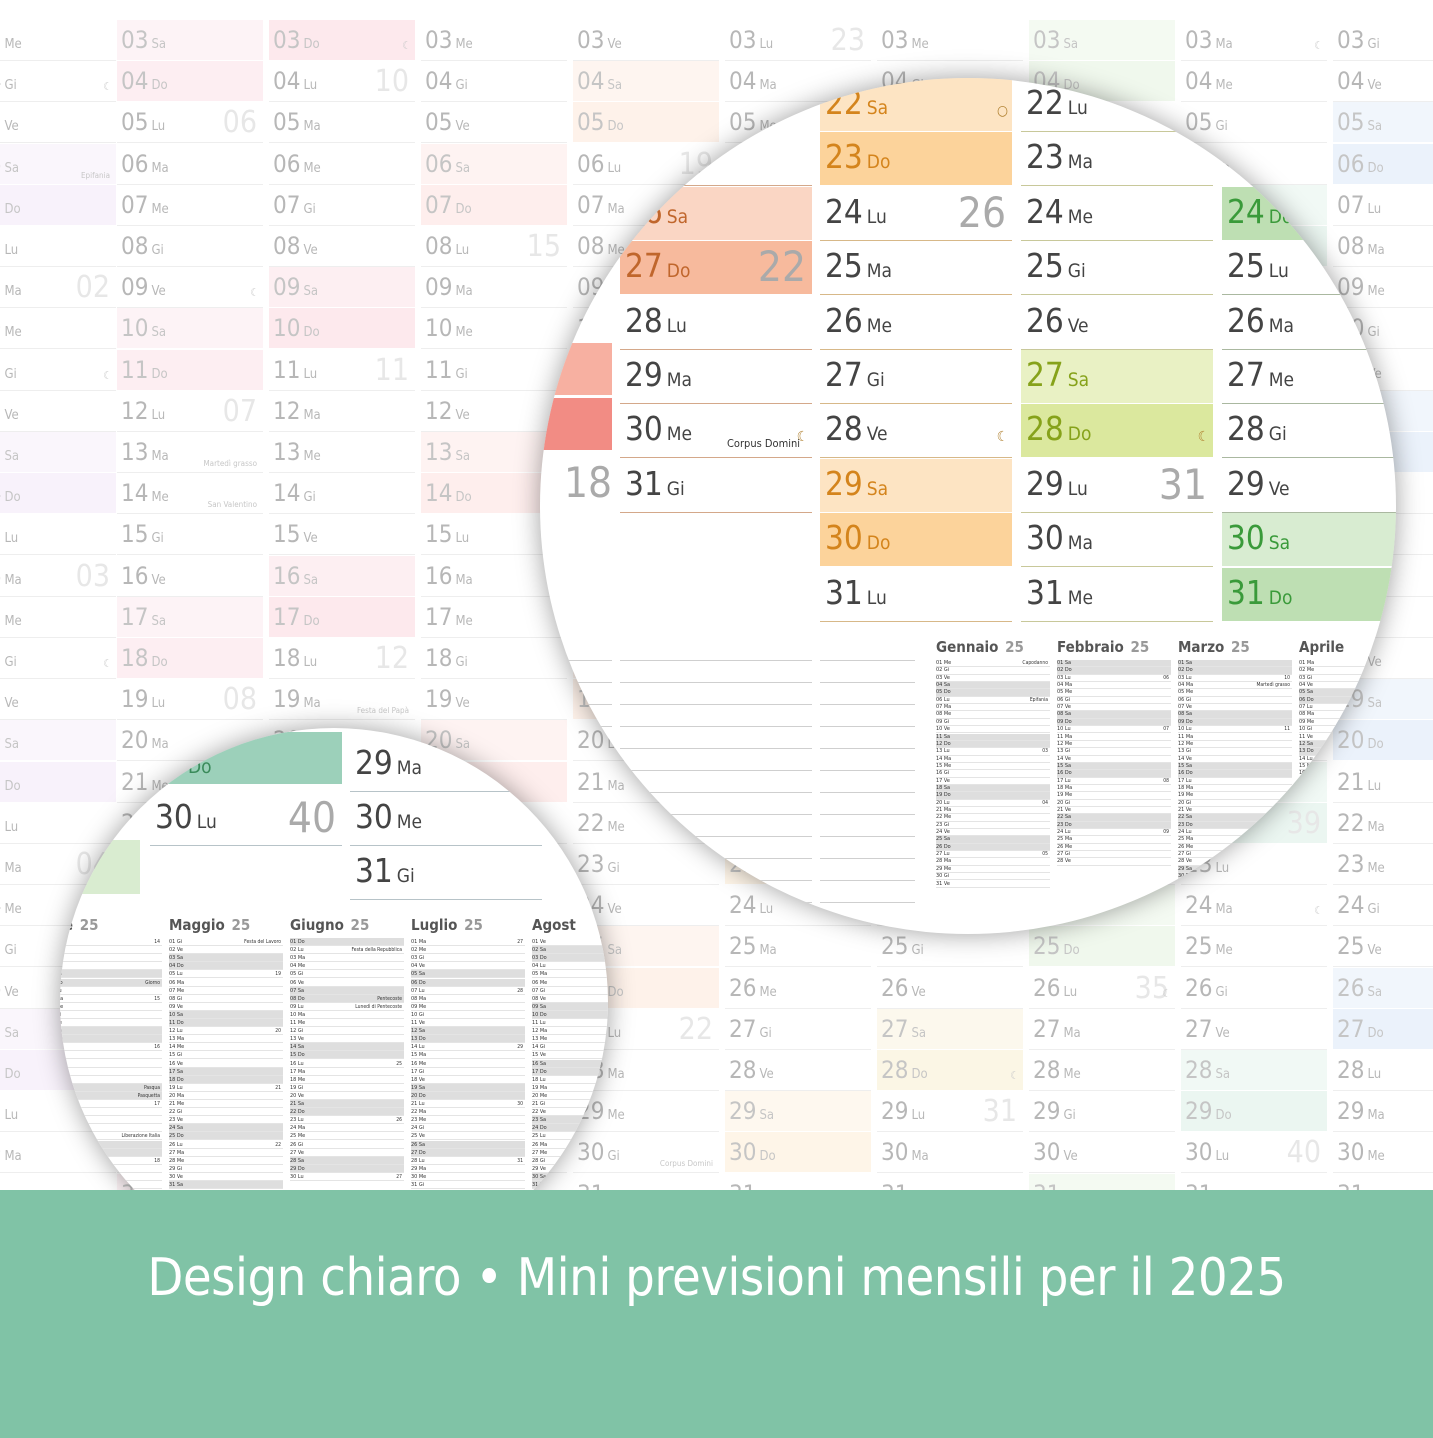  Describe the element at coordinates (468, 1039) in the screenshot. I see `mini-day-row: 13 Do` at that location.